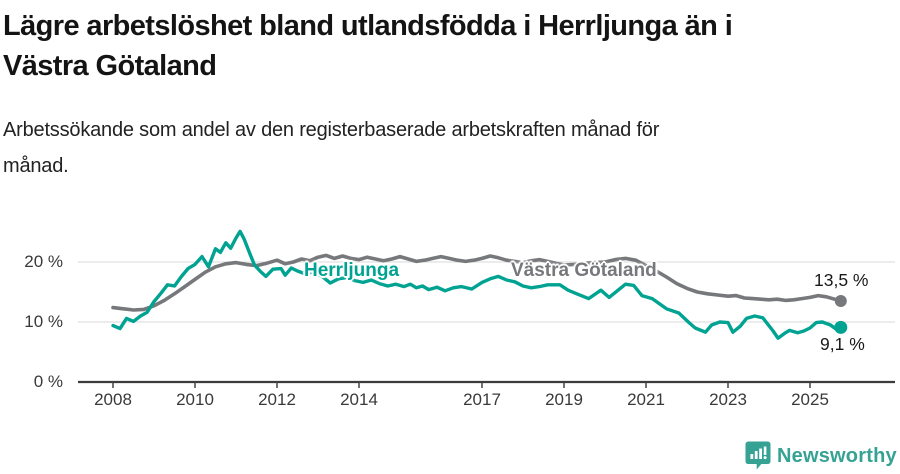 This screenshot has width=900, height=474. What do you see at coordinates (113, 399) in the screenshot?
I see `x-tick-label: 2008` at bounding box center [113, 399].